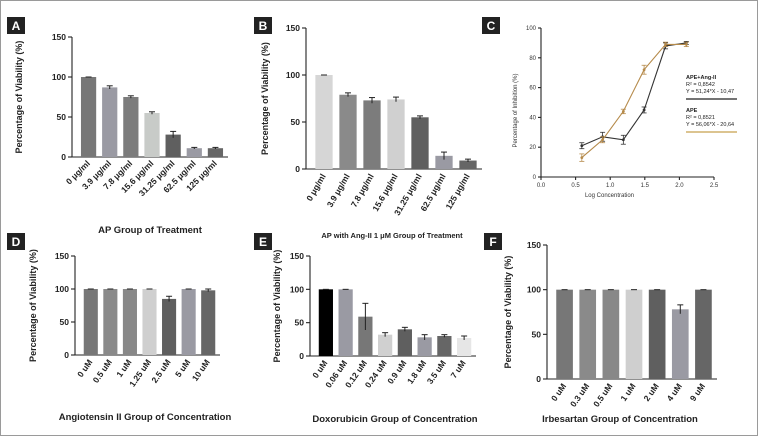  I want to click on y-tick-label: 60, so click(532, 89).